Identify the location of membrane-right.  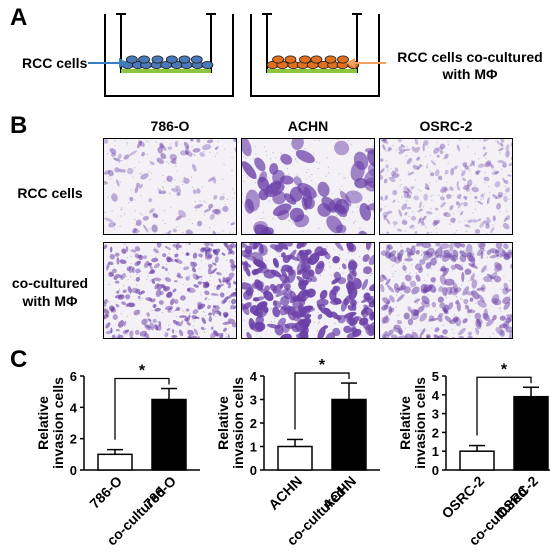
(312, 71).